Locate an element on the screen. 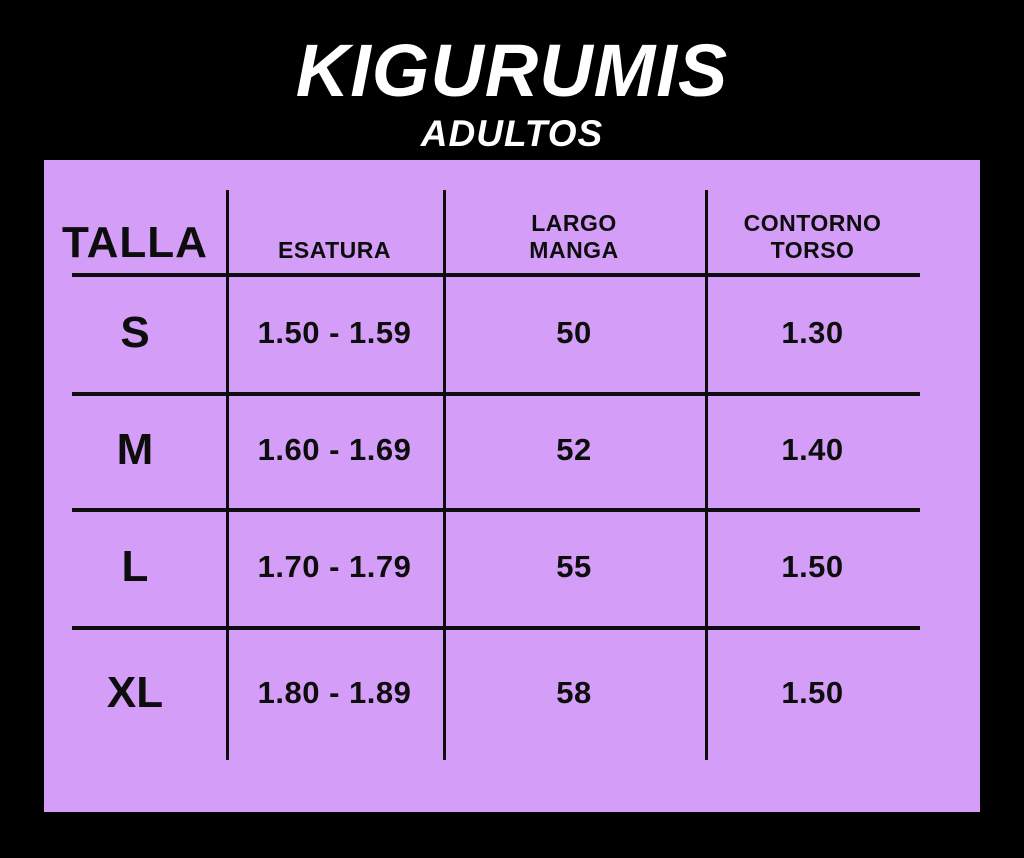  table-cell-contorno-torso-s: 1.30 is located at coordinates (812, 332).